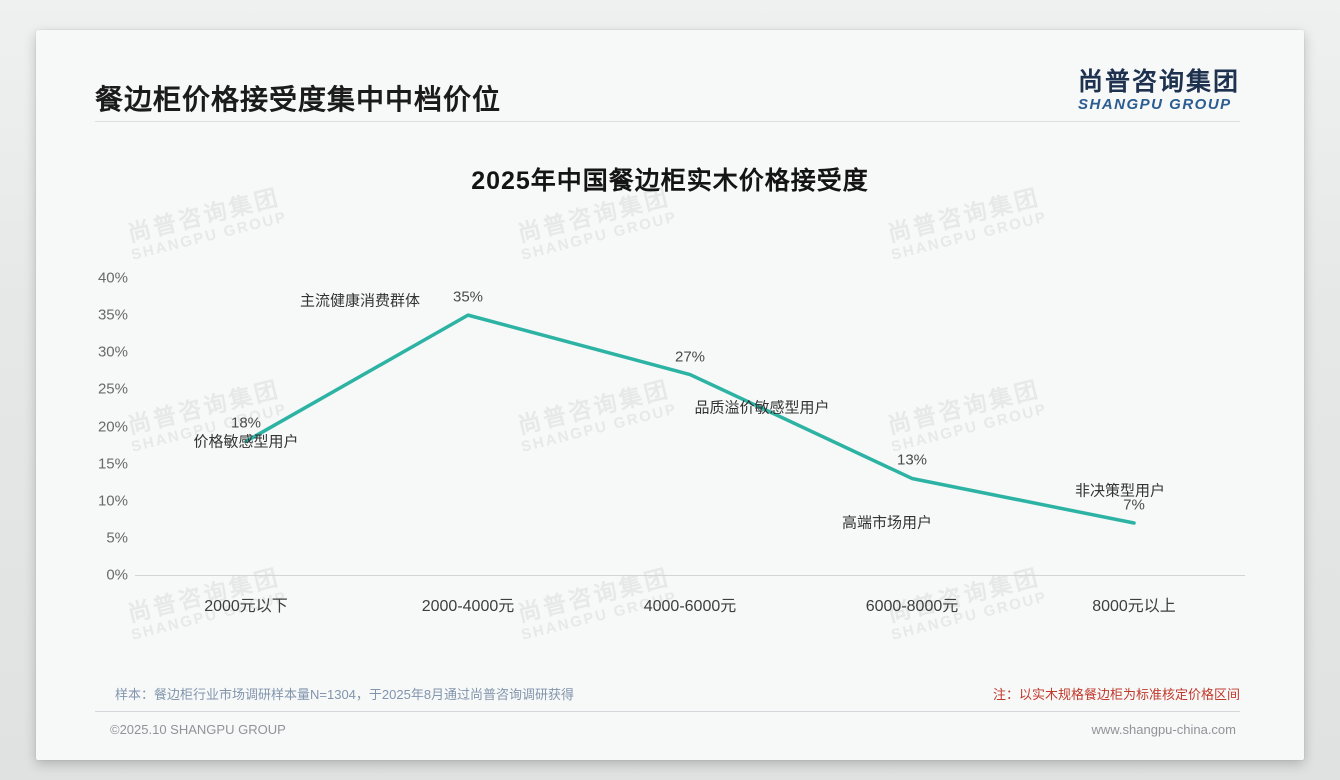  What do you see at coordinates (690, 606) in the screenshot?
I see `x-axis-label: 4000-6000元` at bounding box center [690, 606].